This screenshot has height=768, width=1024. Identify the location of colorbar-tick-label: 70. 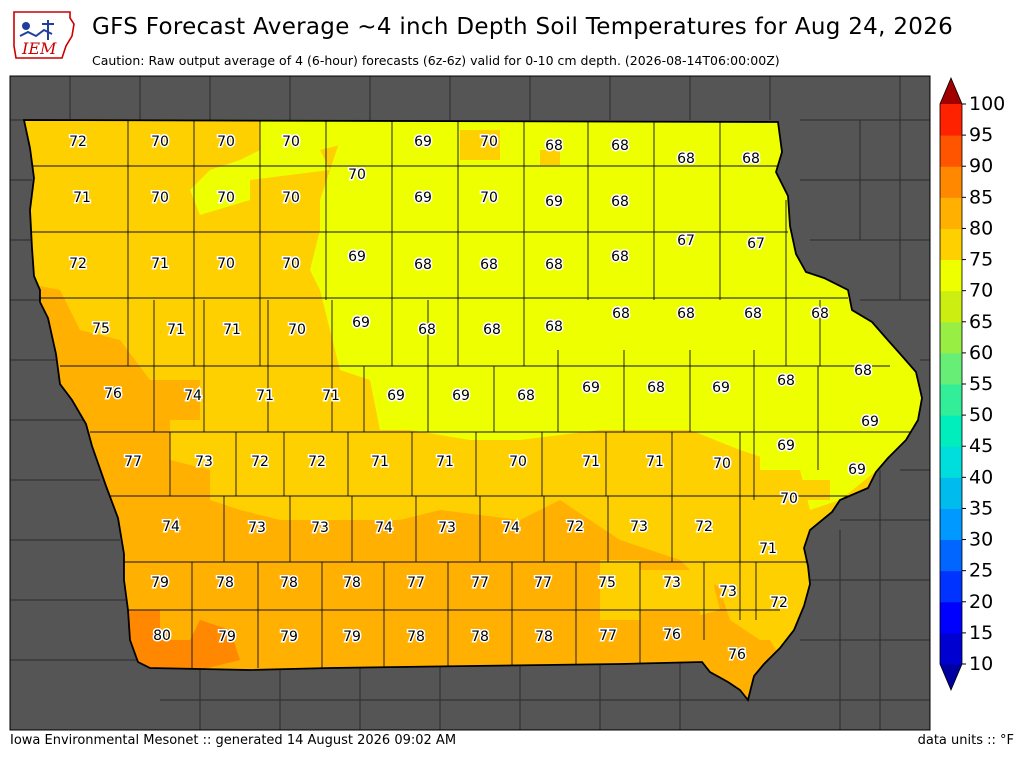
(981, 291).